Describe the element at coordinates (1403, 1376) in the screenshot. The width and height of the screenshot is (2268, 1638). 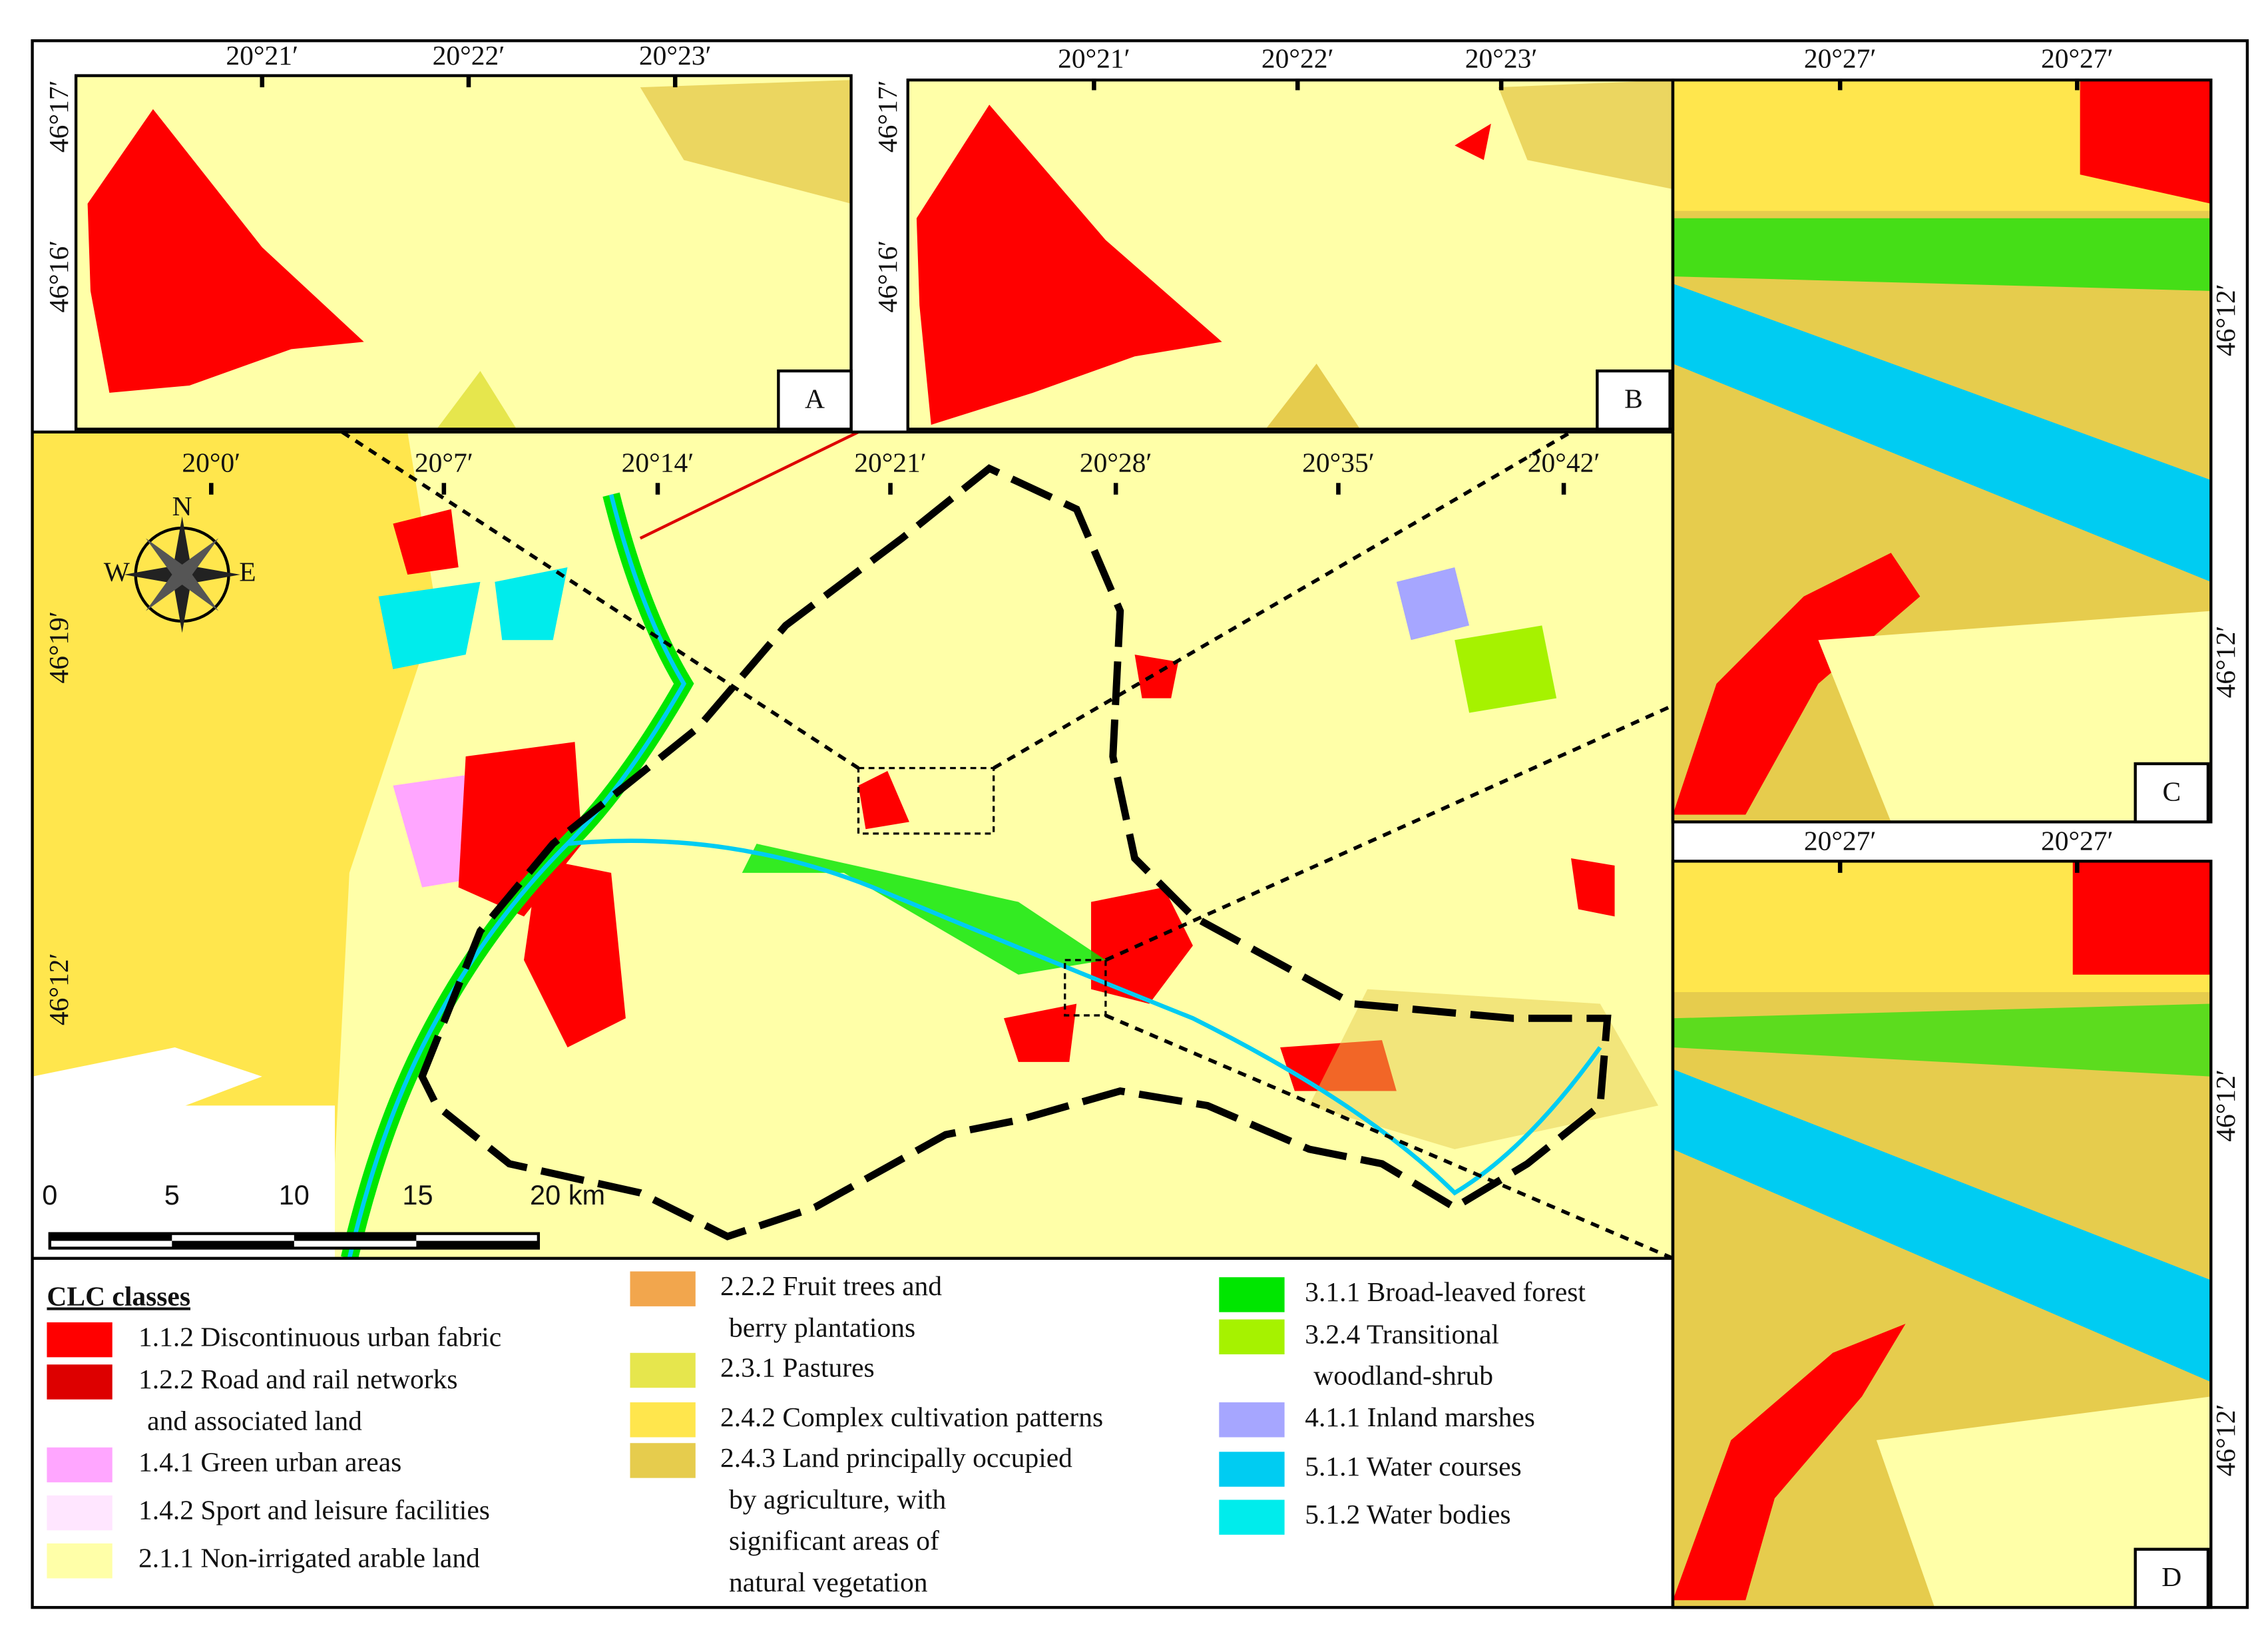
I see `legend-label: woodland-shrub` at that location.